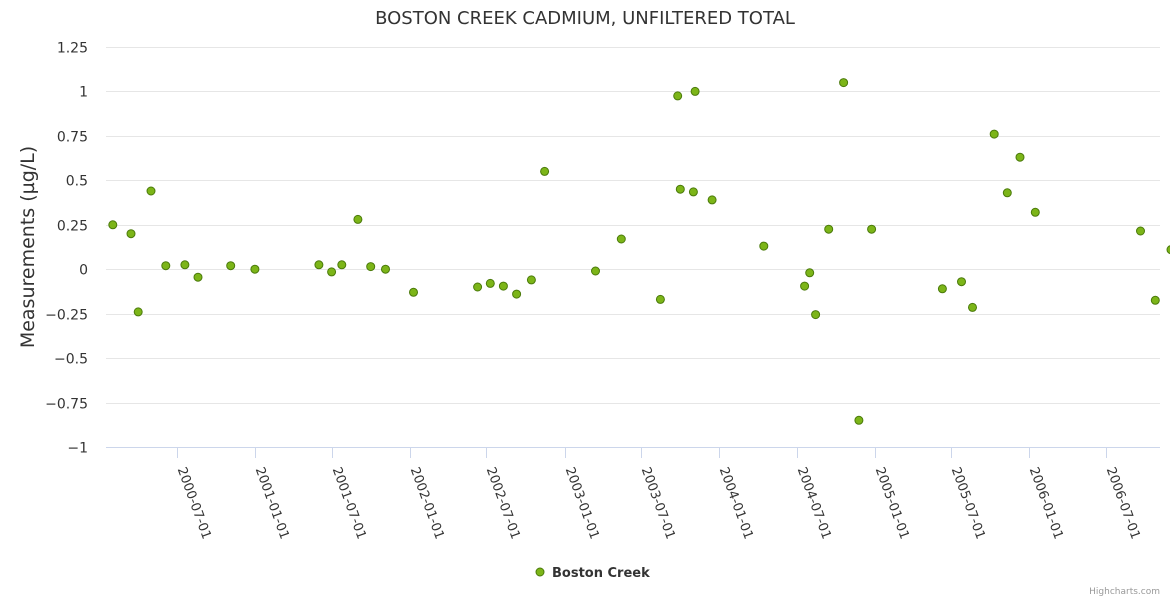  What do you see at coordinates (72, 49) in the screenshot?
I see `y-tick-label: 1.25` at bounding box center [72, 49].